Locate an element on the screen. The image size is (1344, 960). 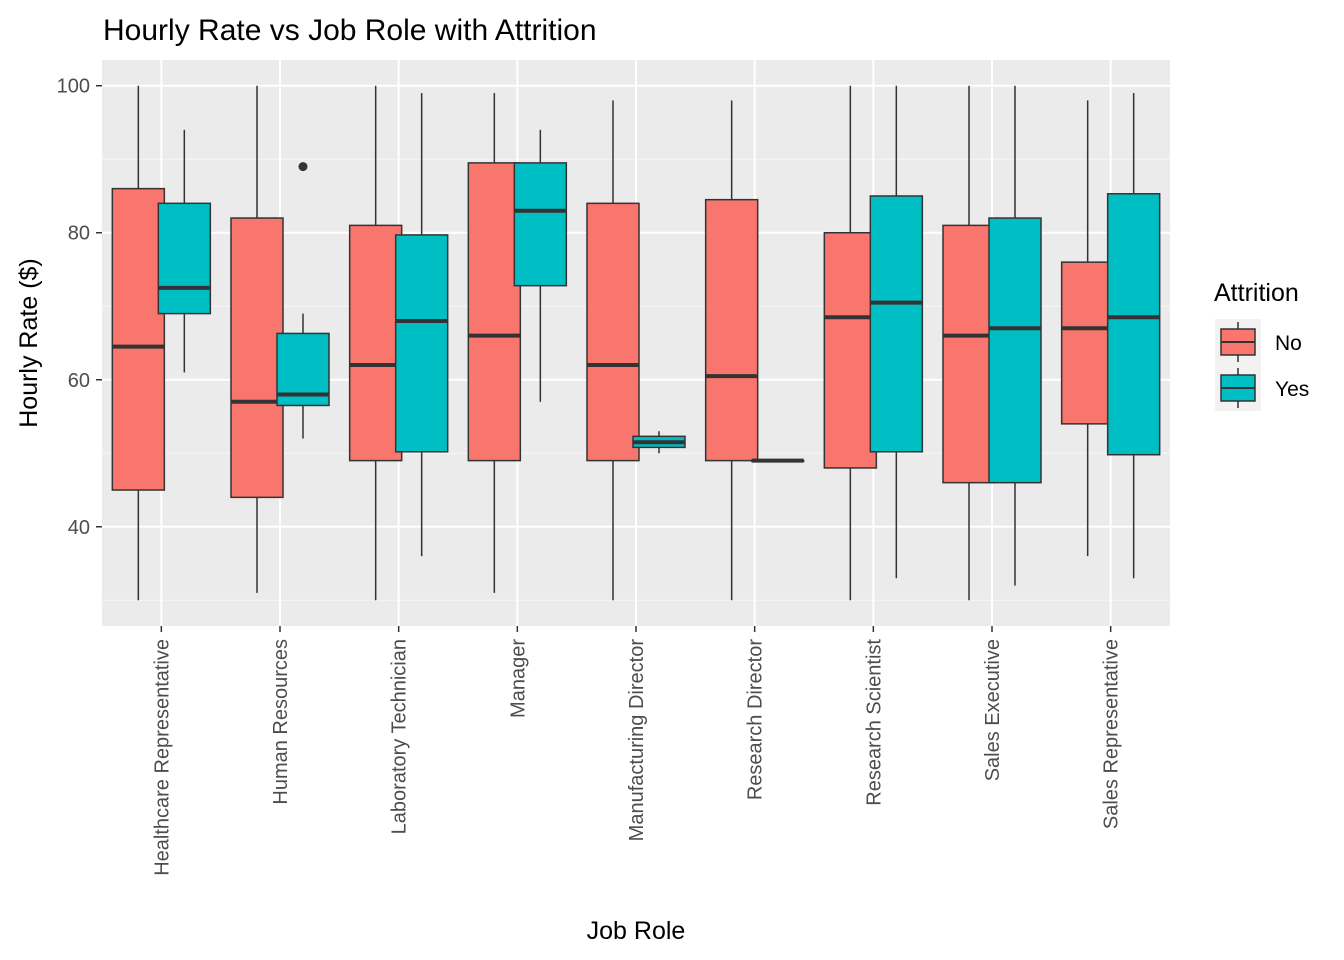
y-tick-label: 40 is located at coordinates (79, 528).